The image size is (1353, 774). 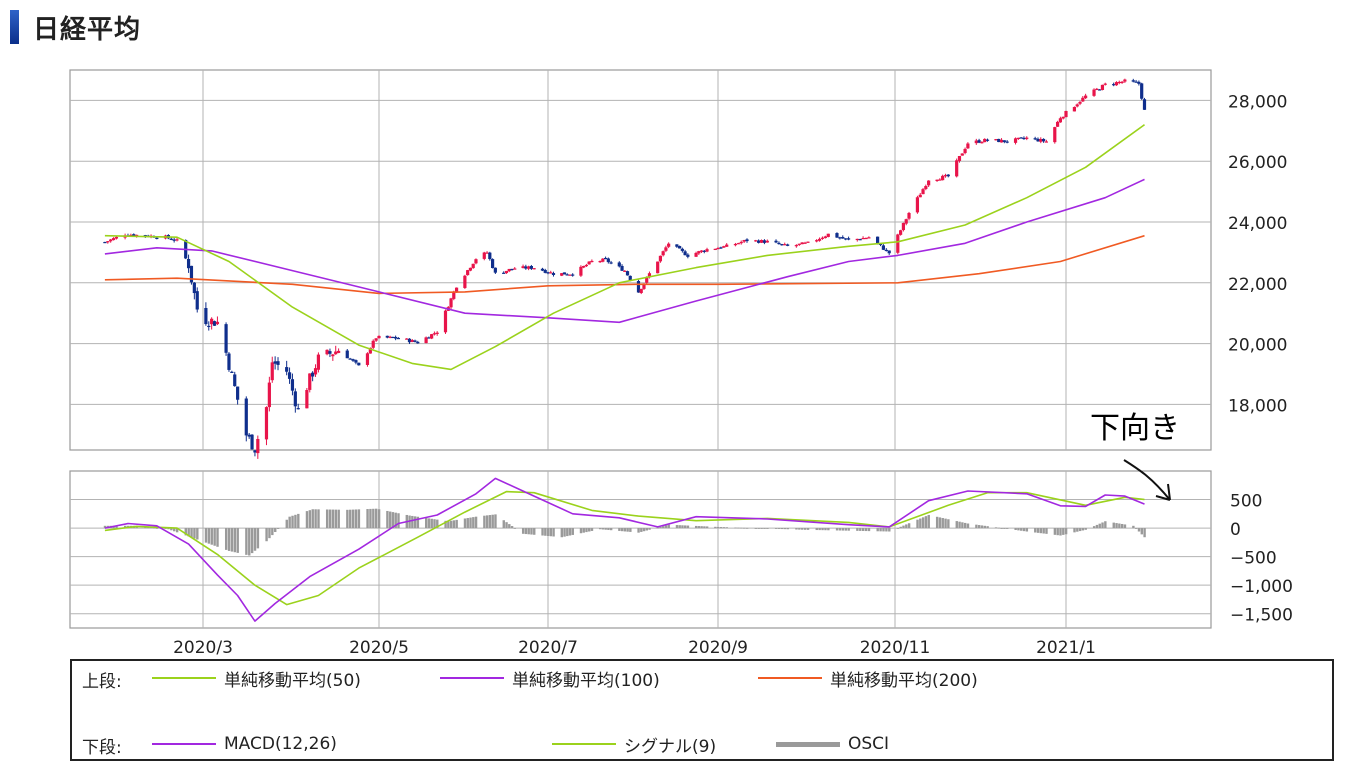 What do you see at coordinates (1135, 428) in the screenshot?
I see `annotation-text: 下向き` at bounding box center [1135, 428].